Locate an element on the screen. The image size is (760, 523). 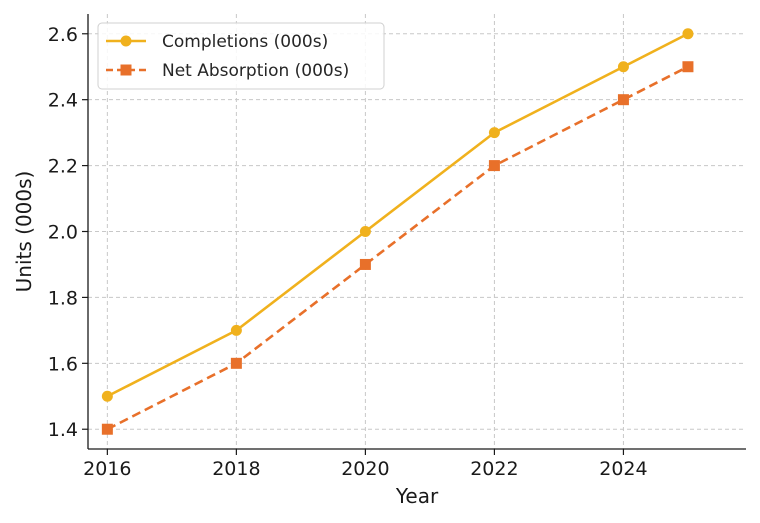
legend-marker-net-absorption is located at coordinates (126, 70).